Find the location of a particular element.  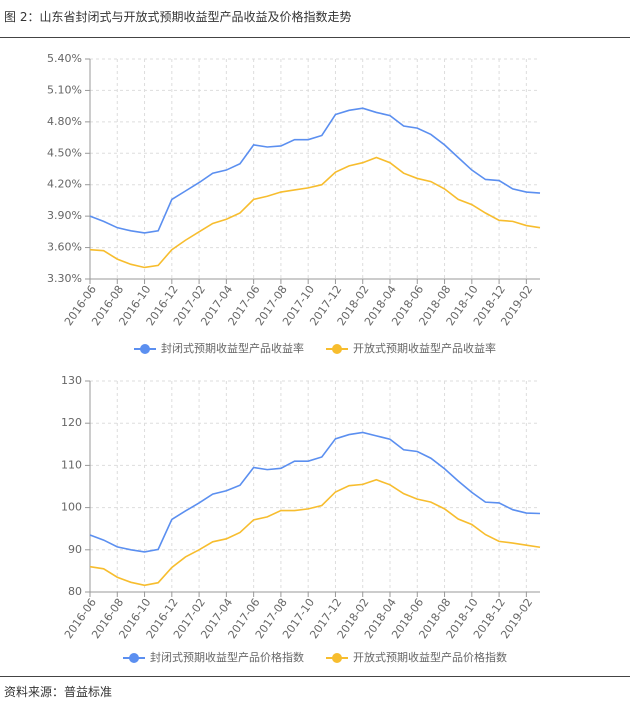

y-tick-label: 120 is located at coordinates (71, 422).